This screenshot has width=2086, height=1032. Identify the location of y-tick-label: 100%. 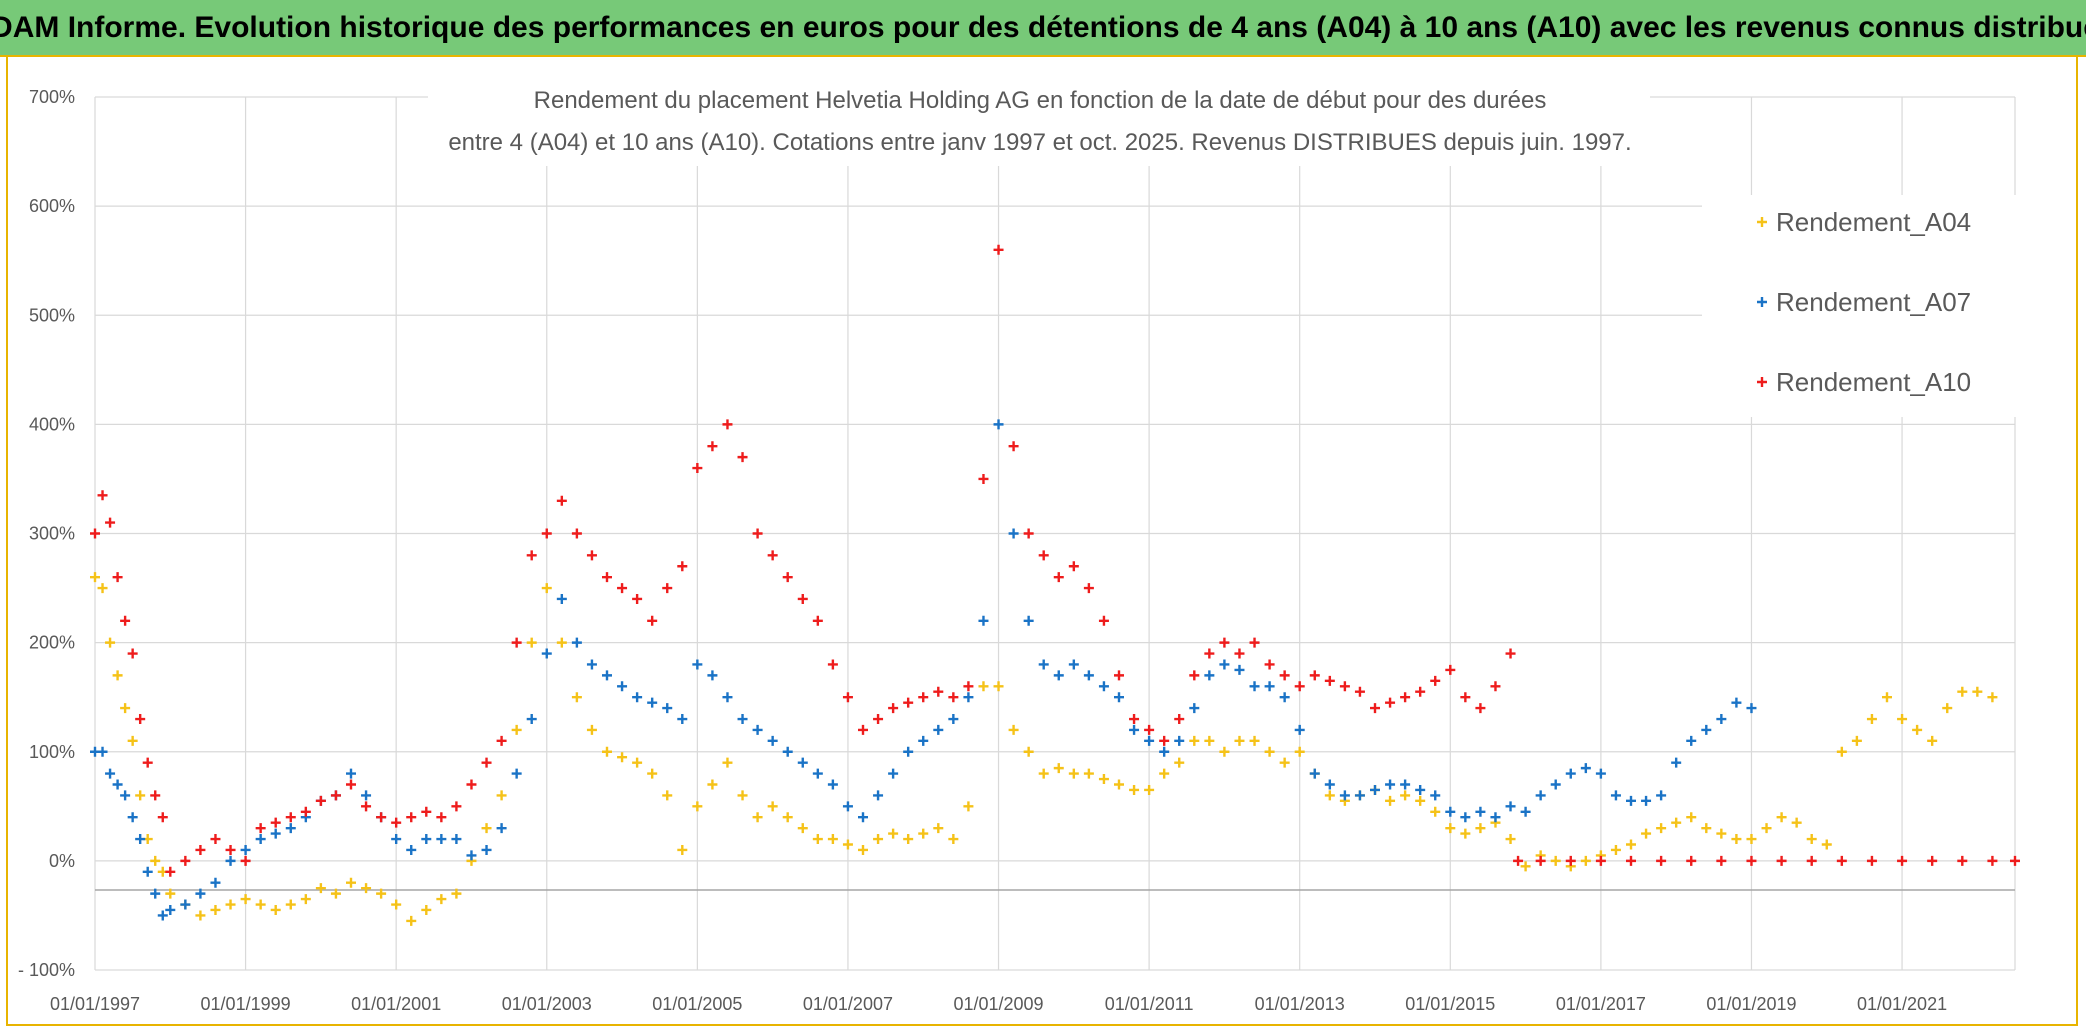
(52, 752).